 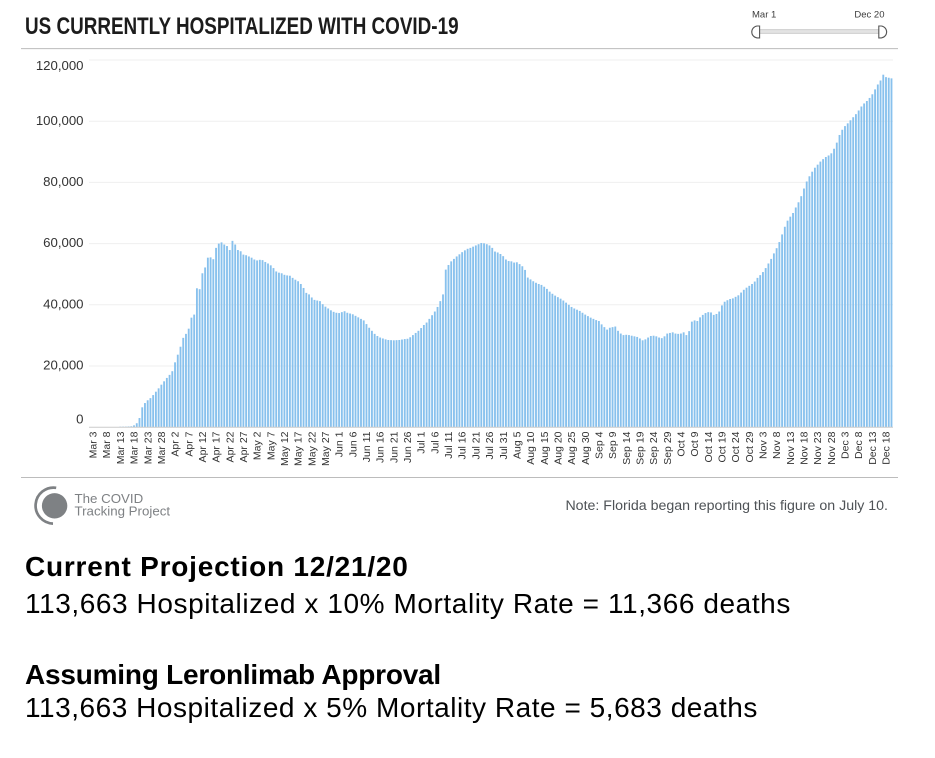 What do you see at coordinates (764, 445) in the screenshot?
I see `svg-text: Nov 3` at bounding box center [764, 445].